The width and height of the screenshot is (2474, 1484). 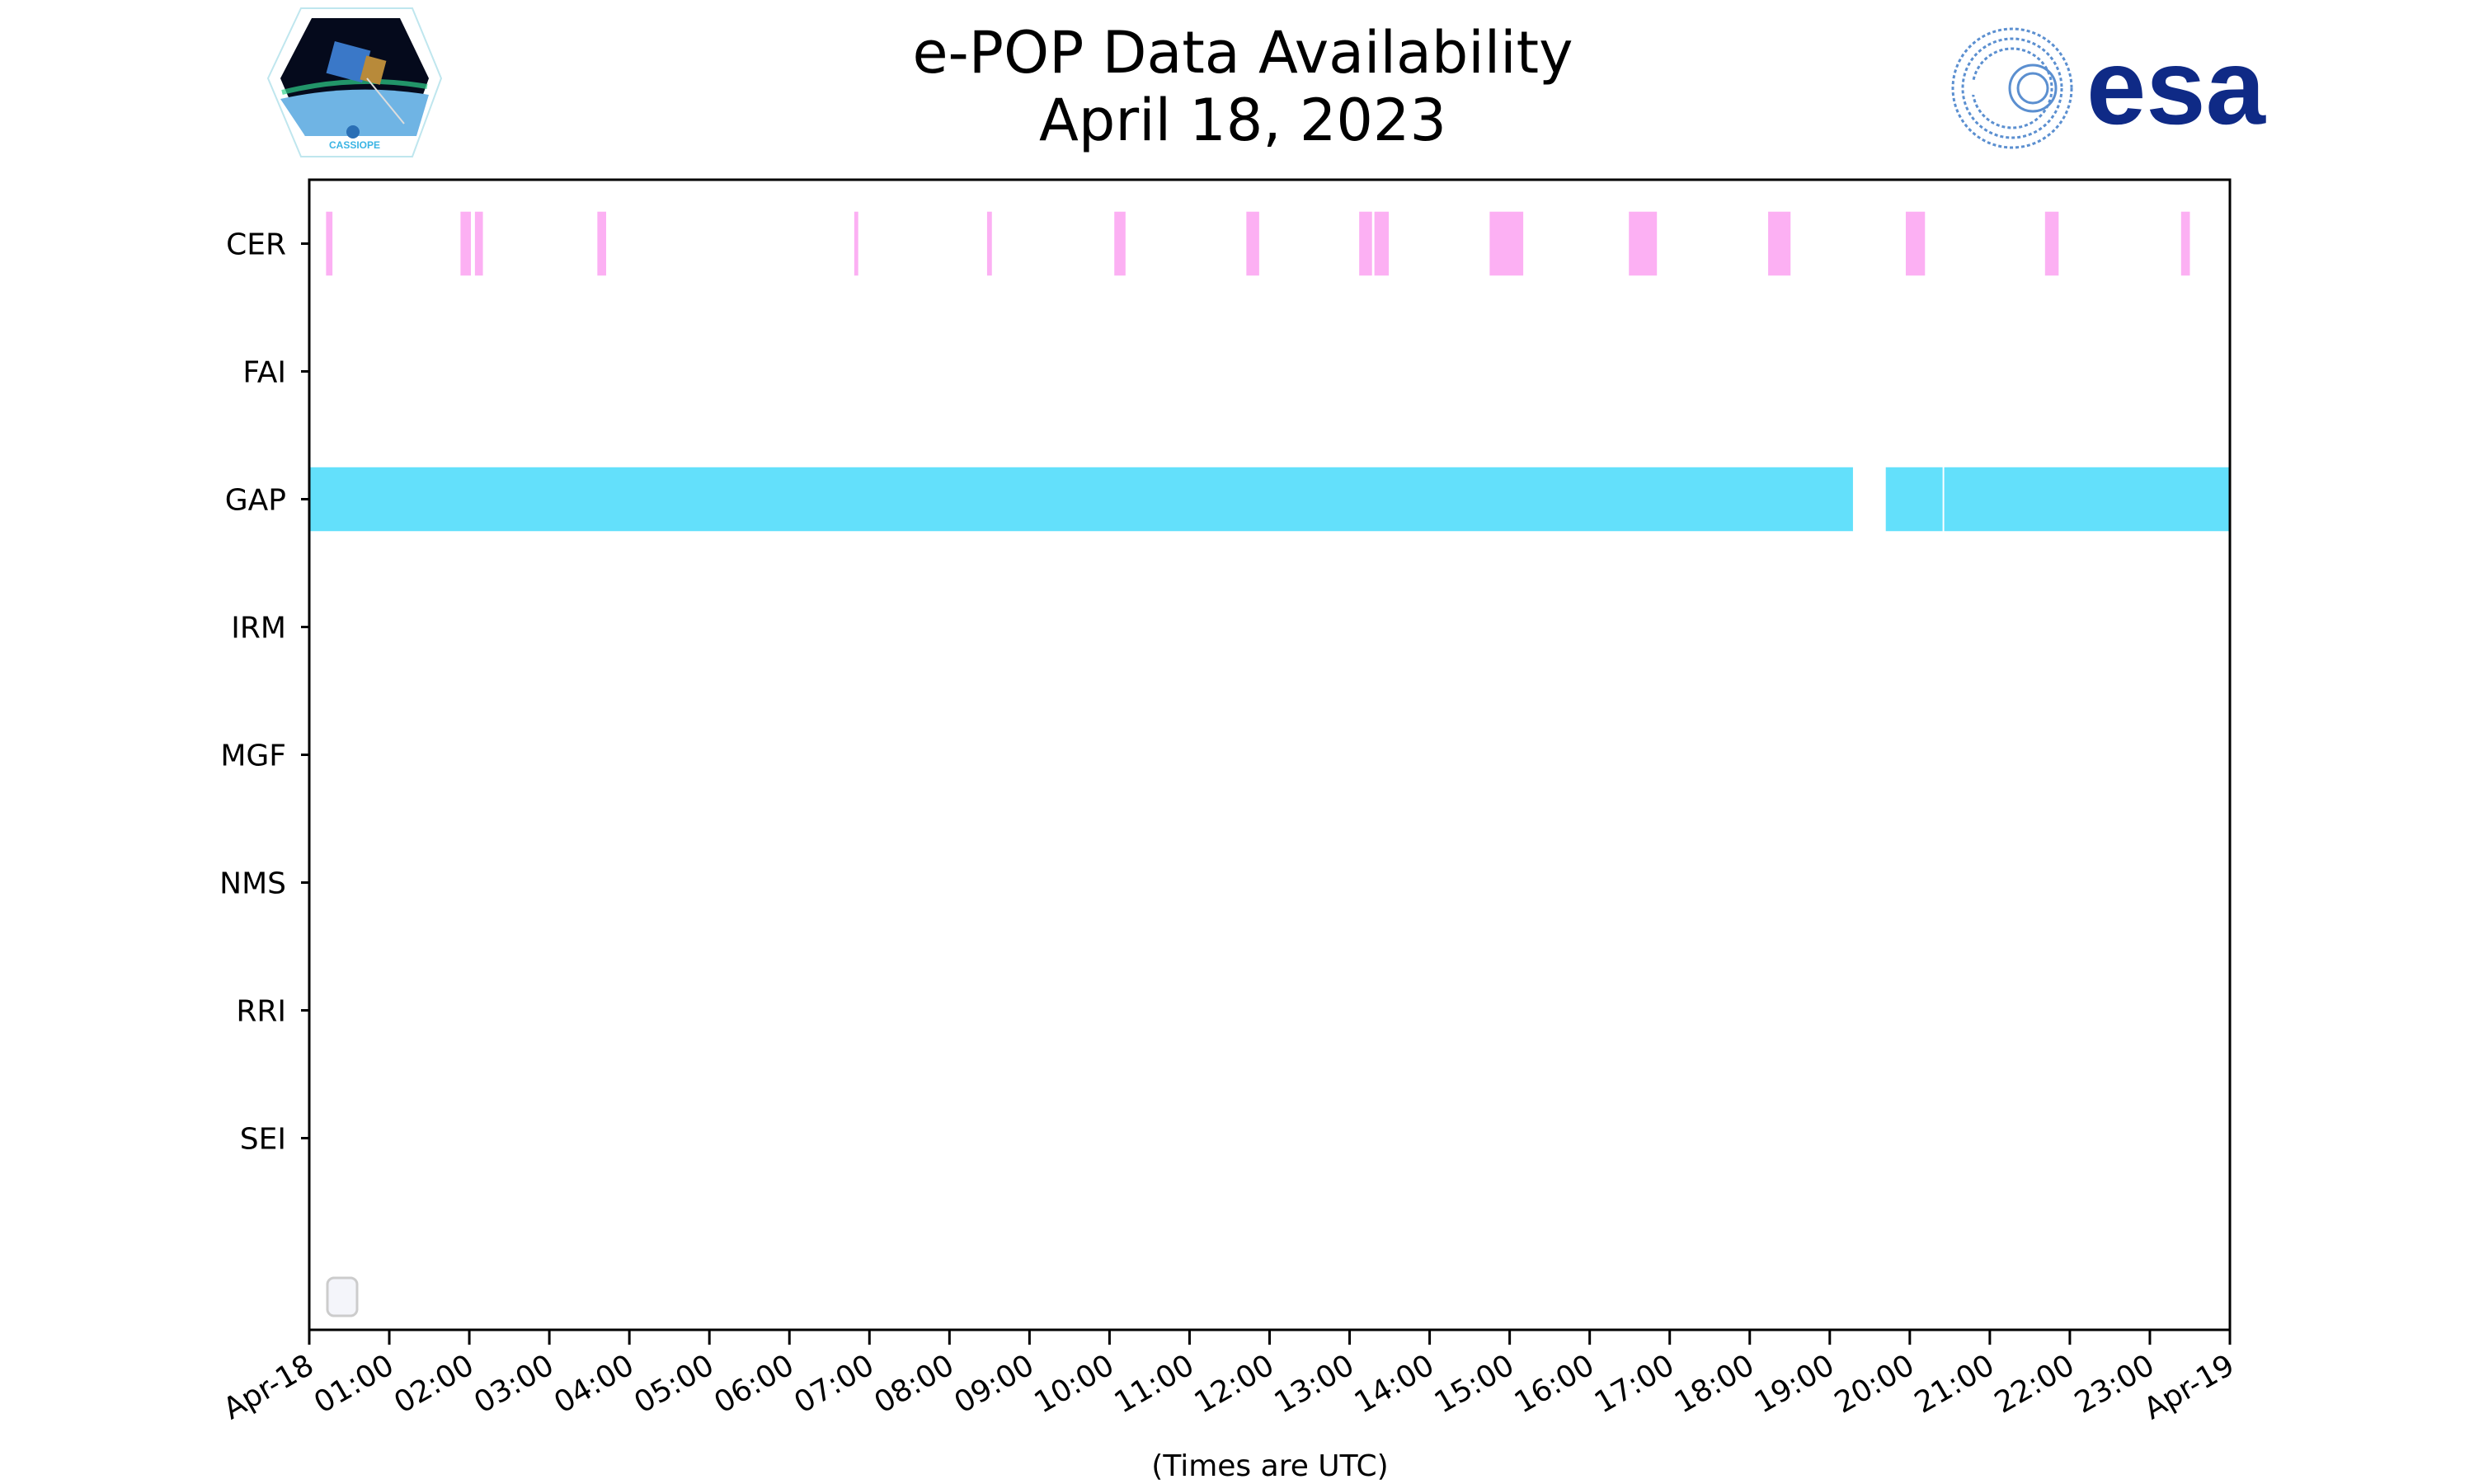 I want to click on x-tick-label: 13:00, so click(x=1314, y=1384).